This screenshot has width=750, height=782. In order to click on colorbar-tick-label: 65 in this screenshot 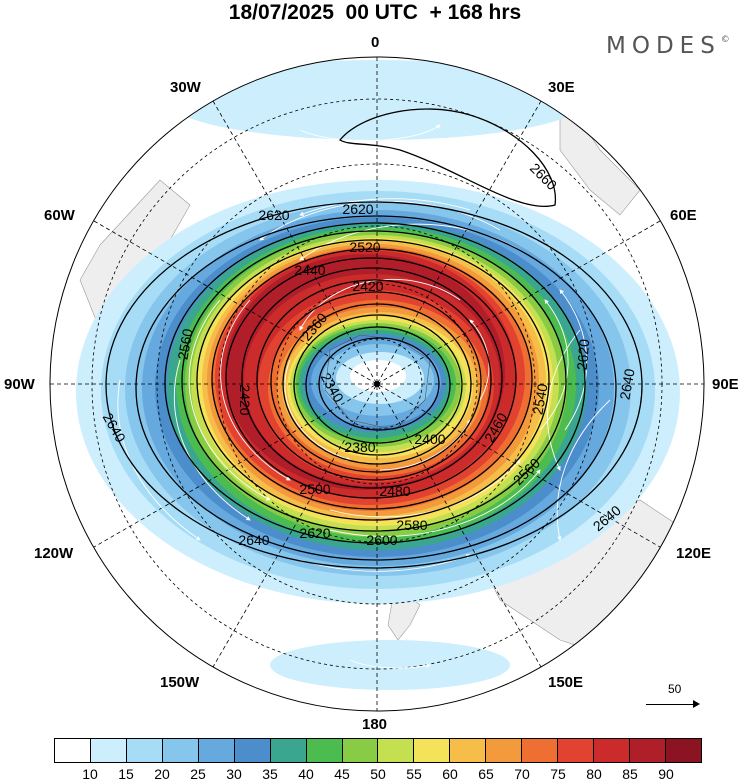, I will do `click(486, 774)`.